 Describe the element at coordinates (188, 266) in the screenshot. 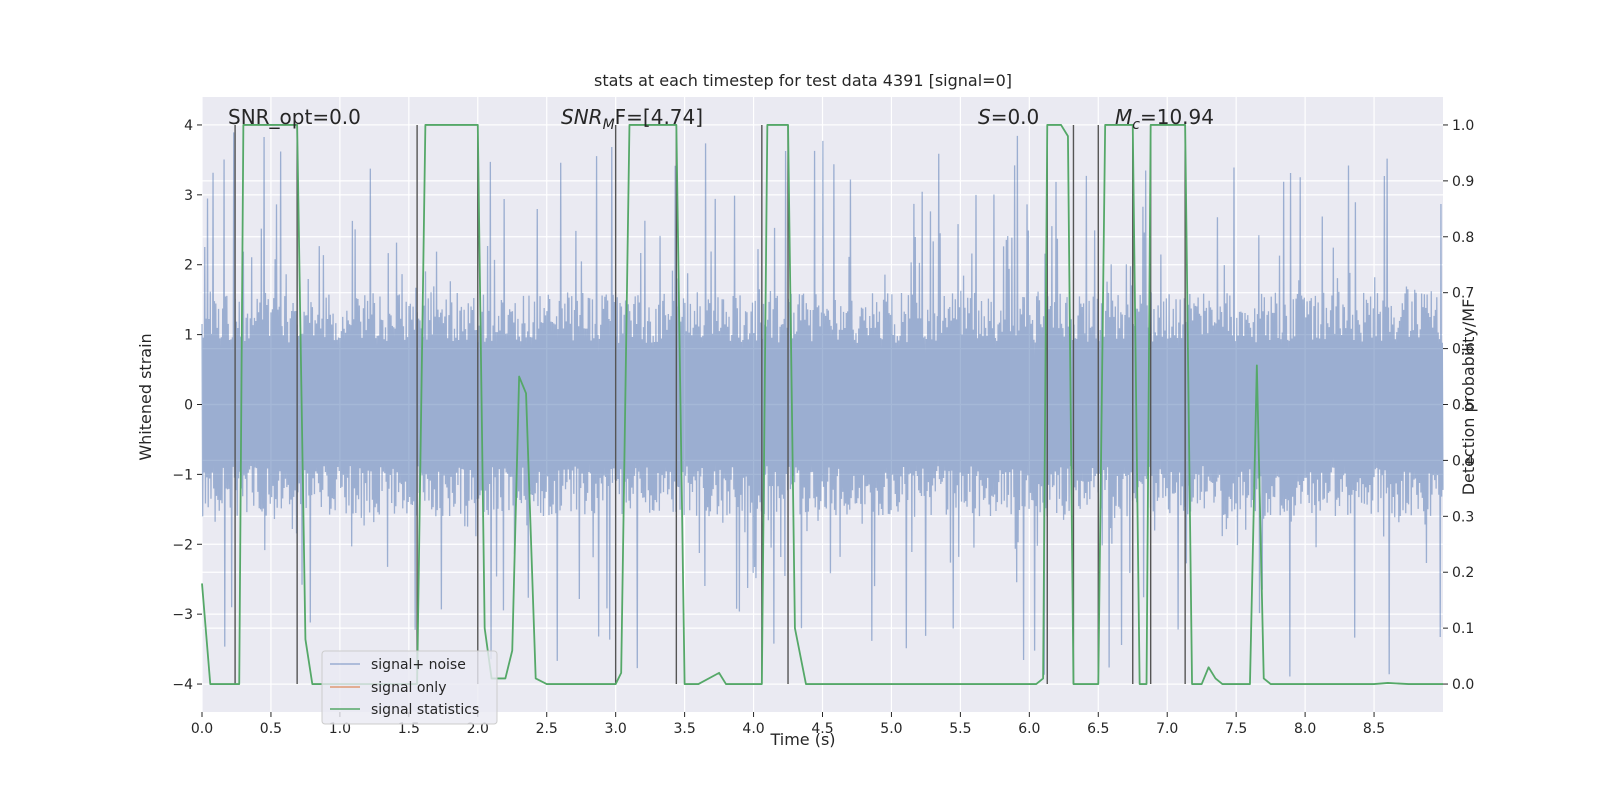

I see `y-tick-label: 2` at that location.